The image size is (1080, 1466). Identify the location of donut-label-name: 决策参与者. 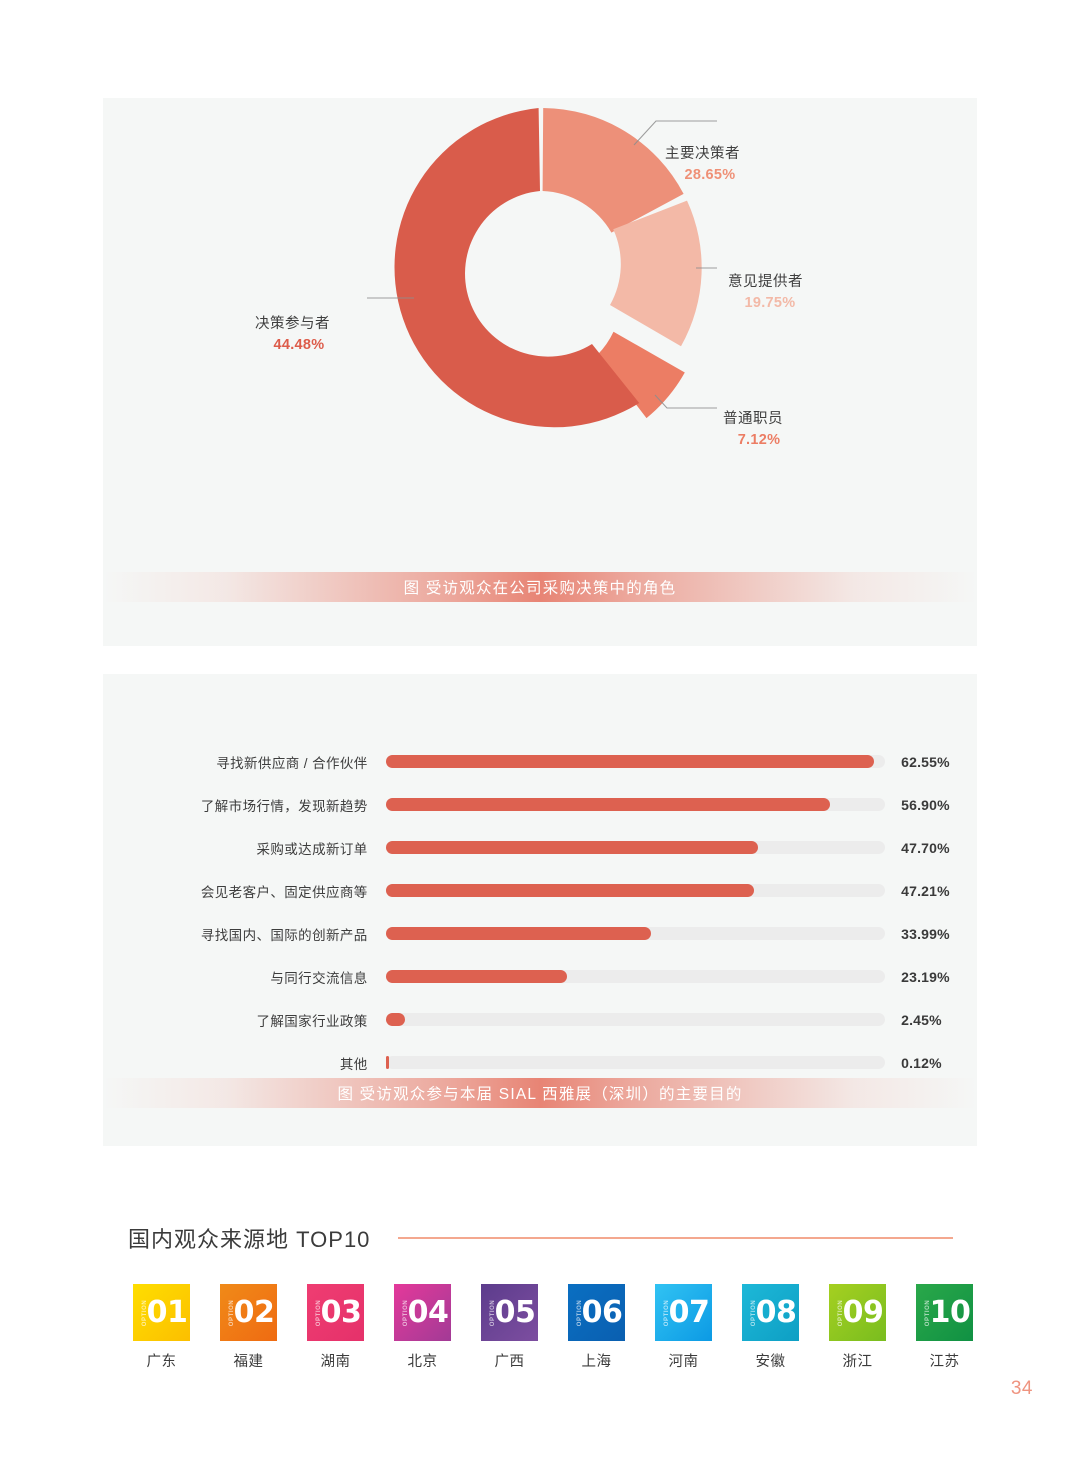
(292, 324).